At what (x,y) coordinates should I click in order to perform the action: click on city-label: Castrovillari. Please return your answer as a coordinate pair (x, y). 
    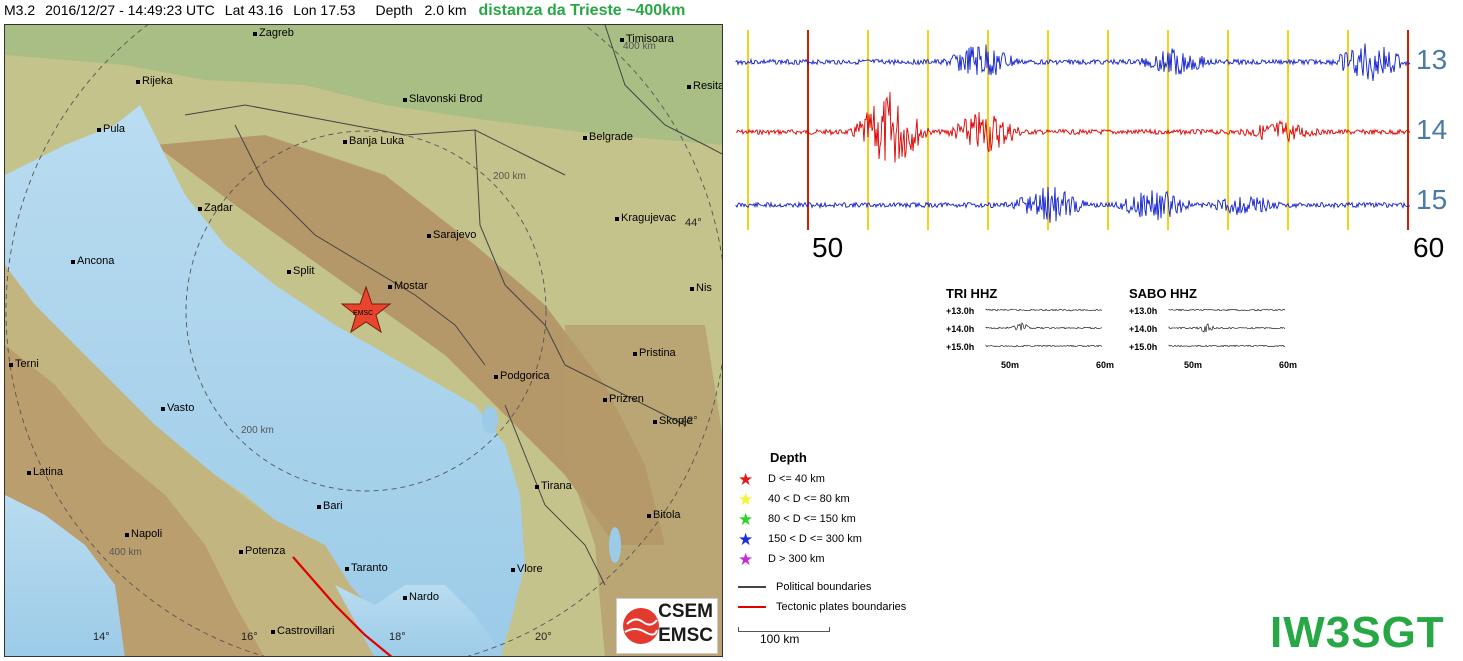
    Looking at the image, I should click on (302, 631).